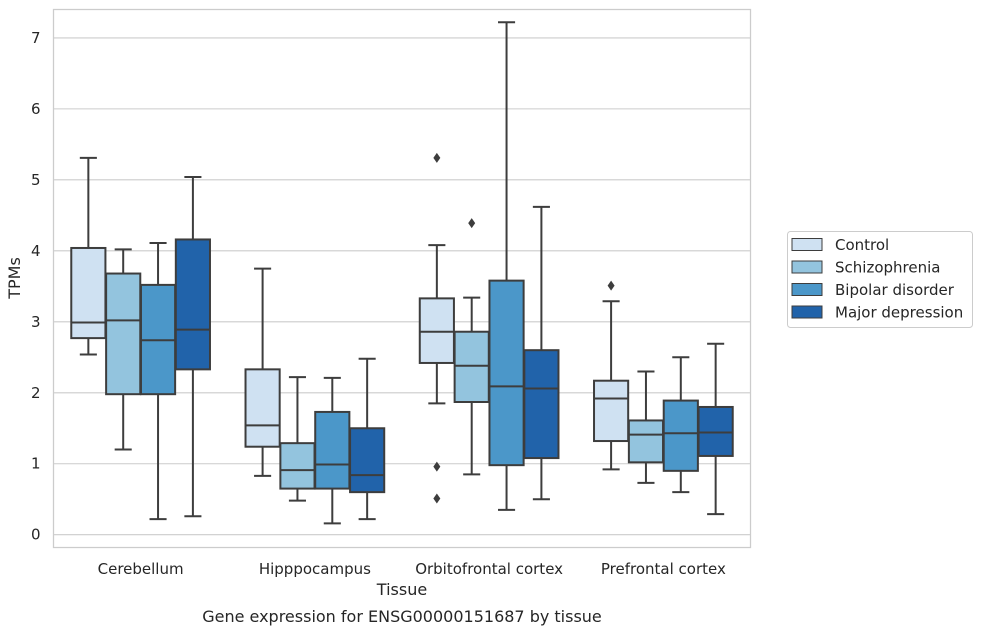 This screenshot has width=983, height=634. What do you see at coordinates (36, 464) in the screenshot?
I see `y-tick-label: 1` at bounding box center [36, 464].